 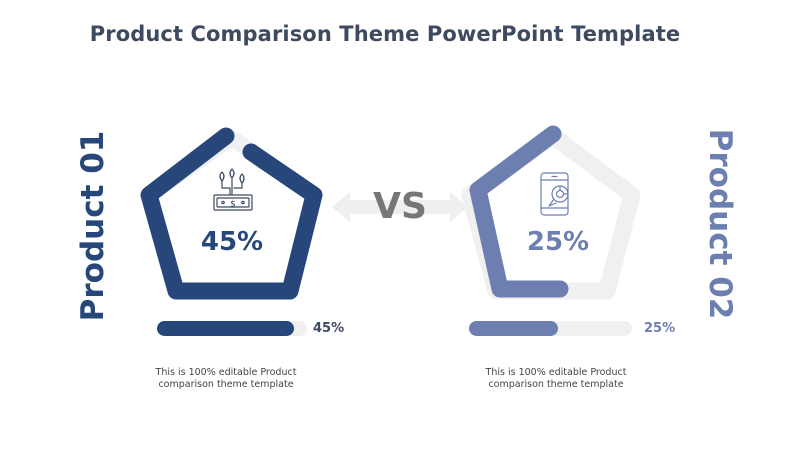 What do you see at coordinates (225, 328) in the screenshot?
I see `product-01-progress-fill` at bounding box center [225, 328].